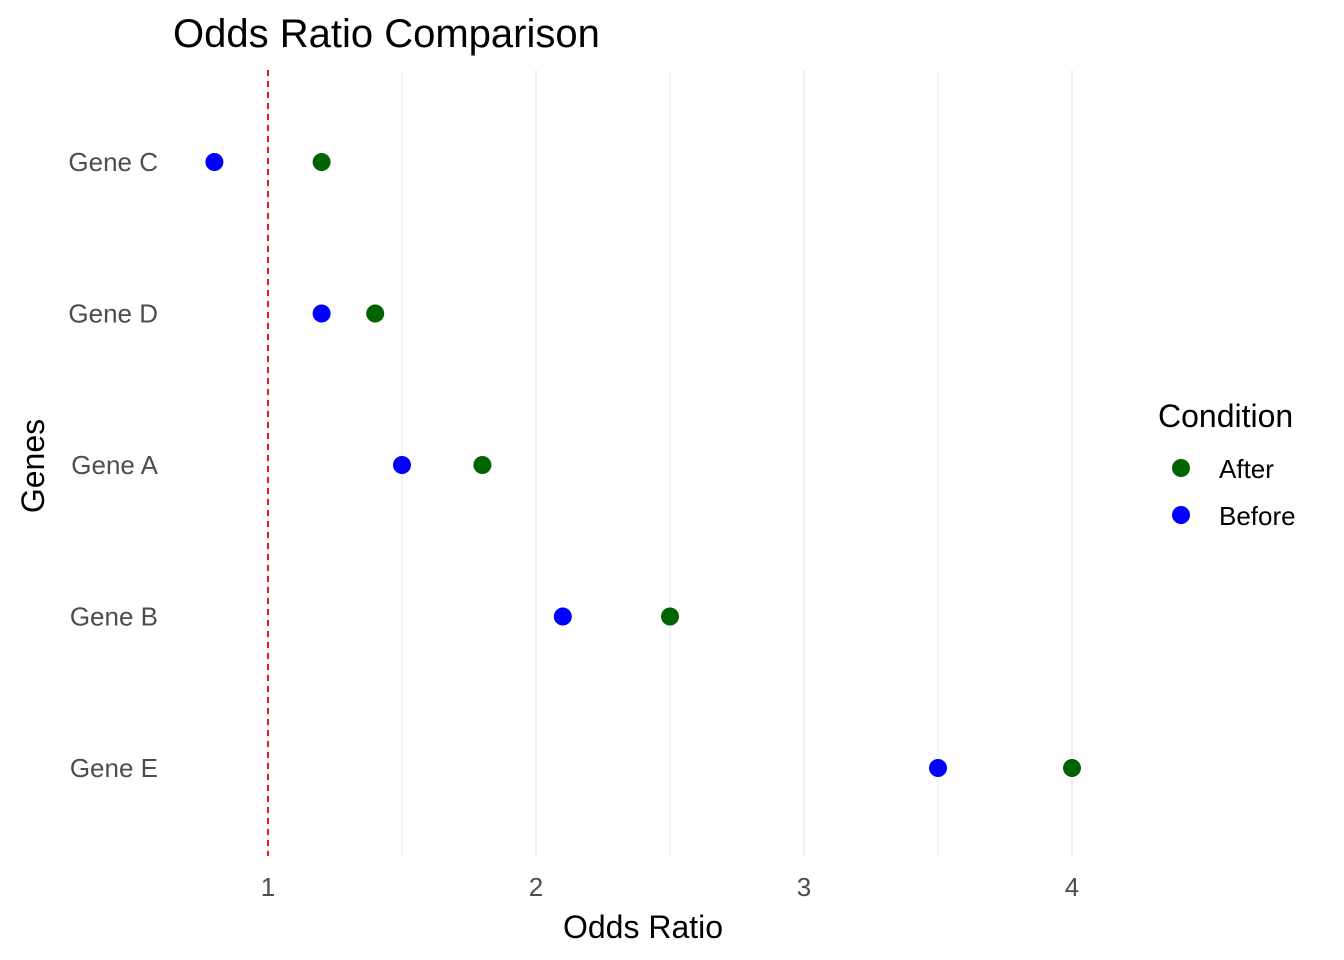  I want to click on y-tick-label: Gene C, so click(113, 162).